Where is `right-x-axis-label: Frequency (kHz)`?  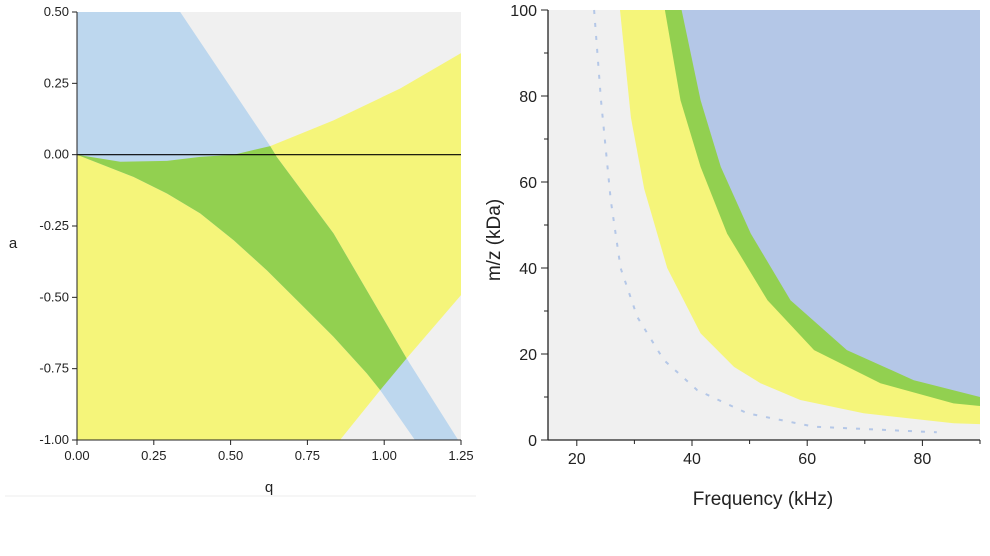 right-x-axis-label: Frequency (kHz) is located at coordinates (763, 499).